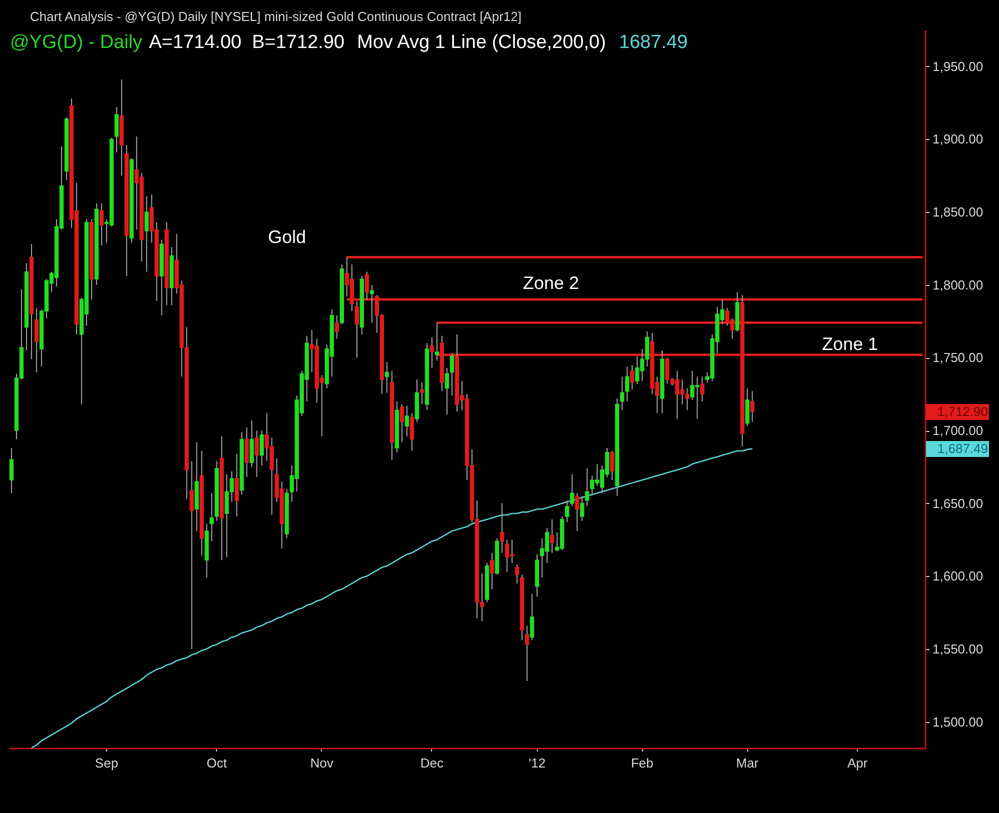  What do you see at coordinates (958, 358) in the screenshot?
I see `y-tick-label: 1,750.00` at bounding box center [958, 358].